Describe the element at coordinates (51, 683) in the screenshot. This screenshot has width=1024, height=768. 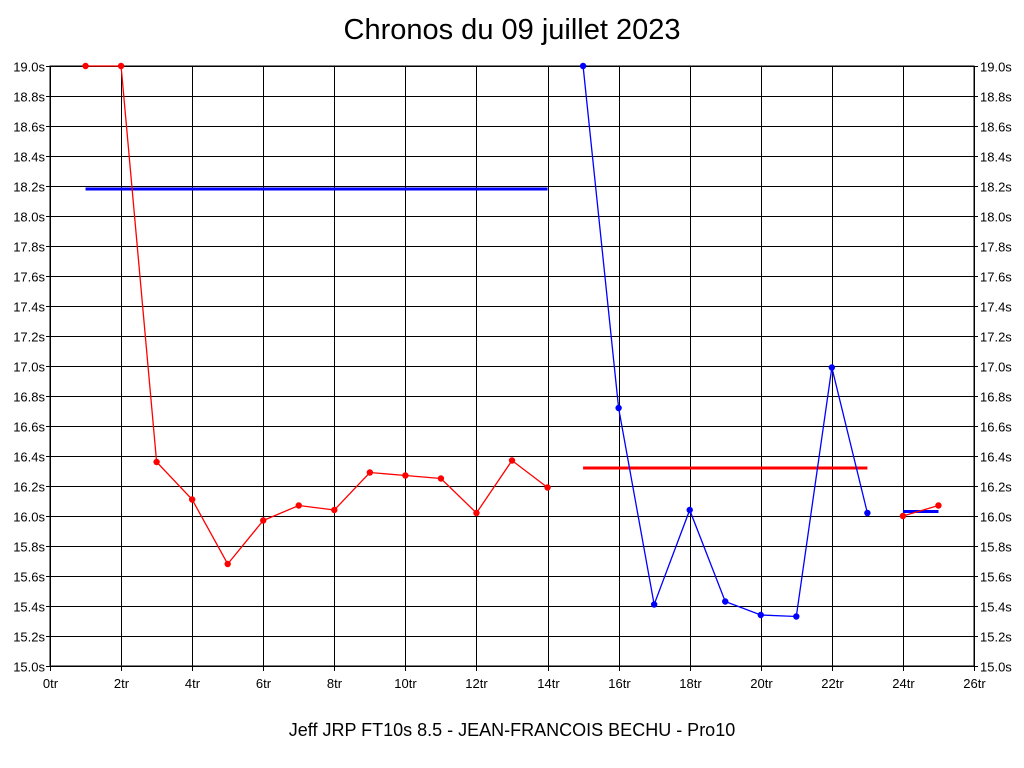
I see `x-tick-label: 0tr` at that location.